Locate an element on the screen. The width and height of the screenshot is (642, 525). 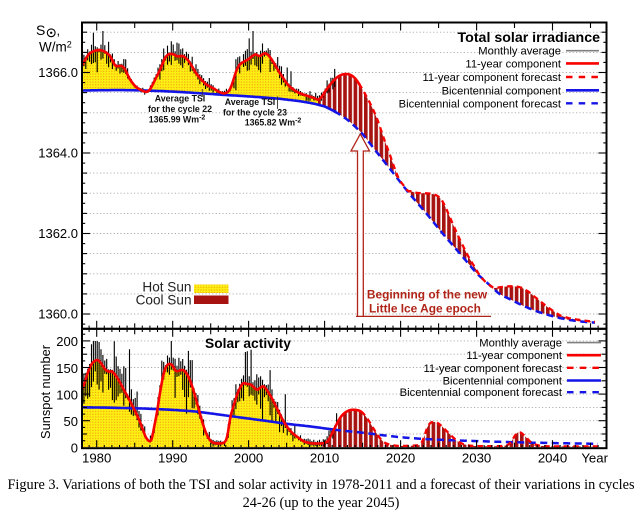
svg-text: for the cycle 23 is located at coordinates (255, 113).